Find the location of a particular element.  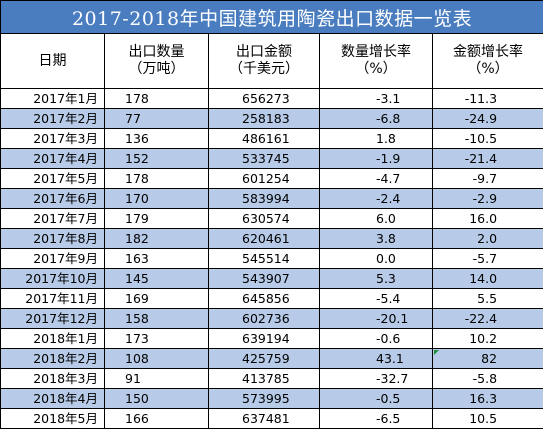

cell-volume: 158 is located at coordinates (157, 319).